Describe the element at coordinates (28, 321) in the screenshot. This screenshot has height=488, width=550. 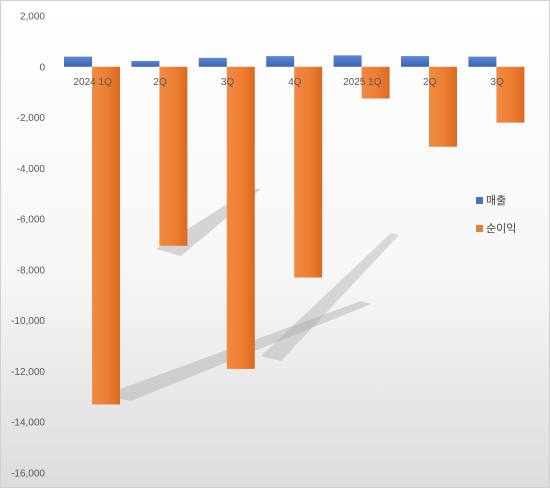
I see `y-tick-label: -10,000` at that location.